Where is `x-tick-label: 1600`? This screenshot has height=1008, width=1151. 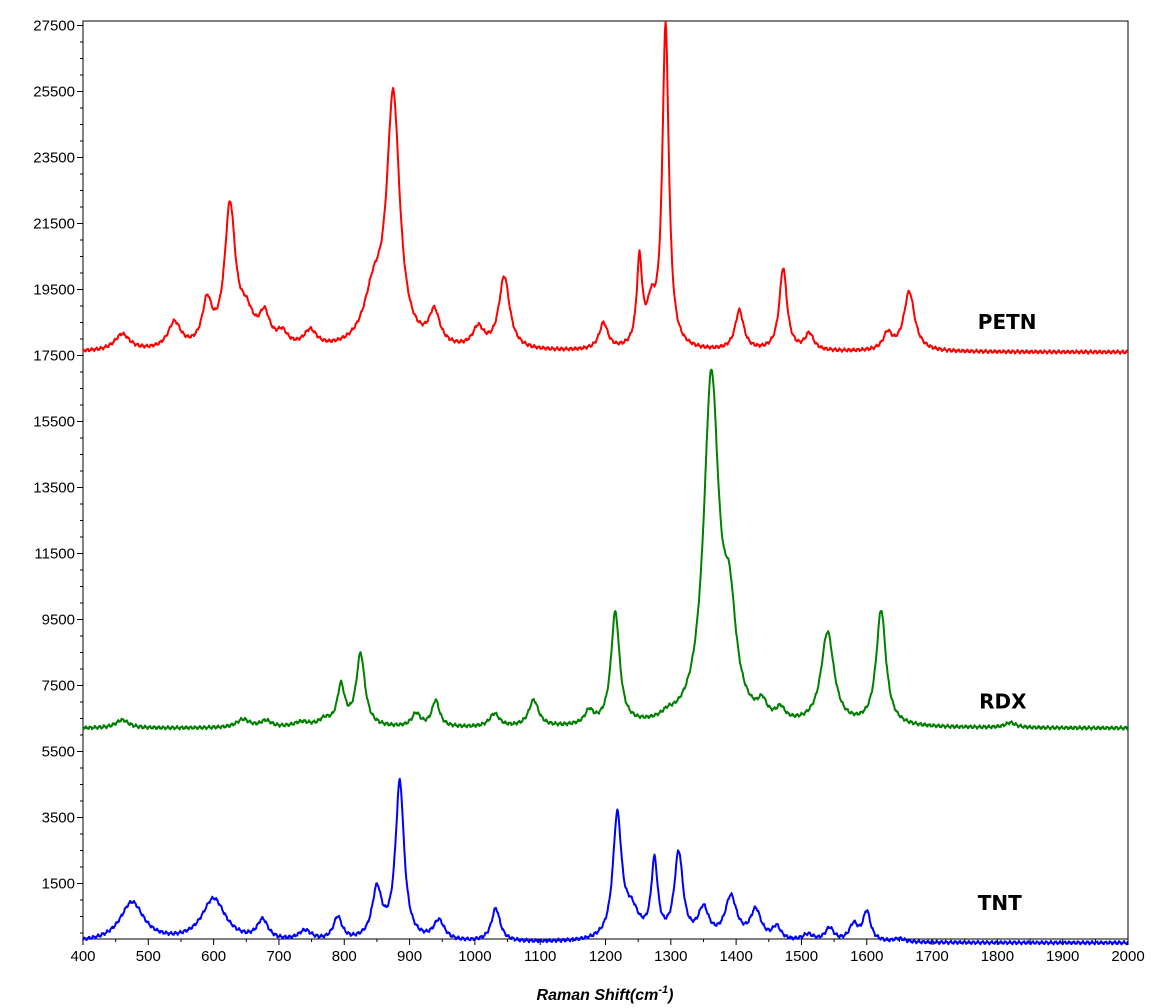 x-tick-label: 1600 is located at coordinates (866, 956).